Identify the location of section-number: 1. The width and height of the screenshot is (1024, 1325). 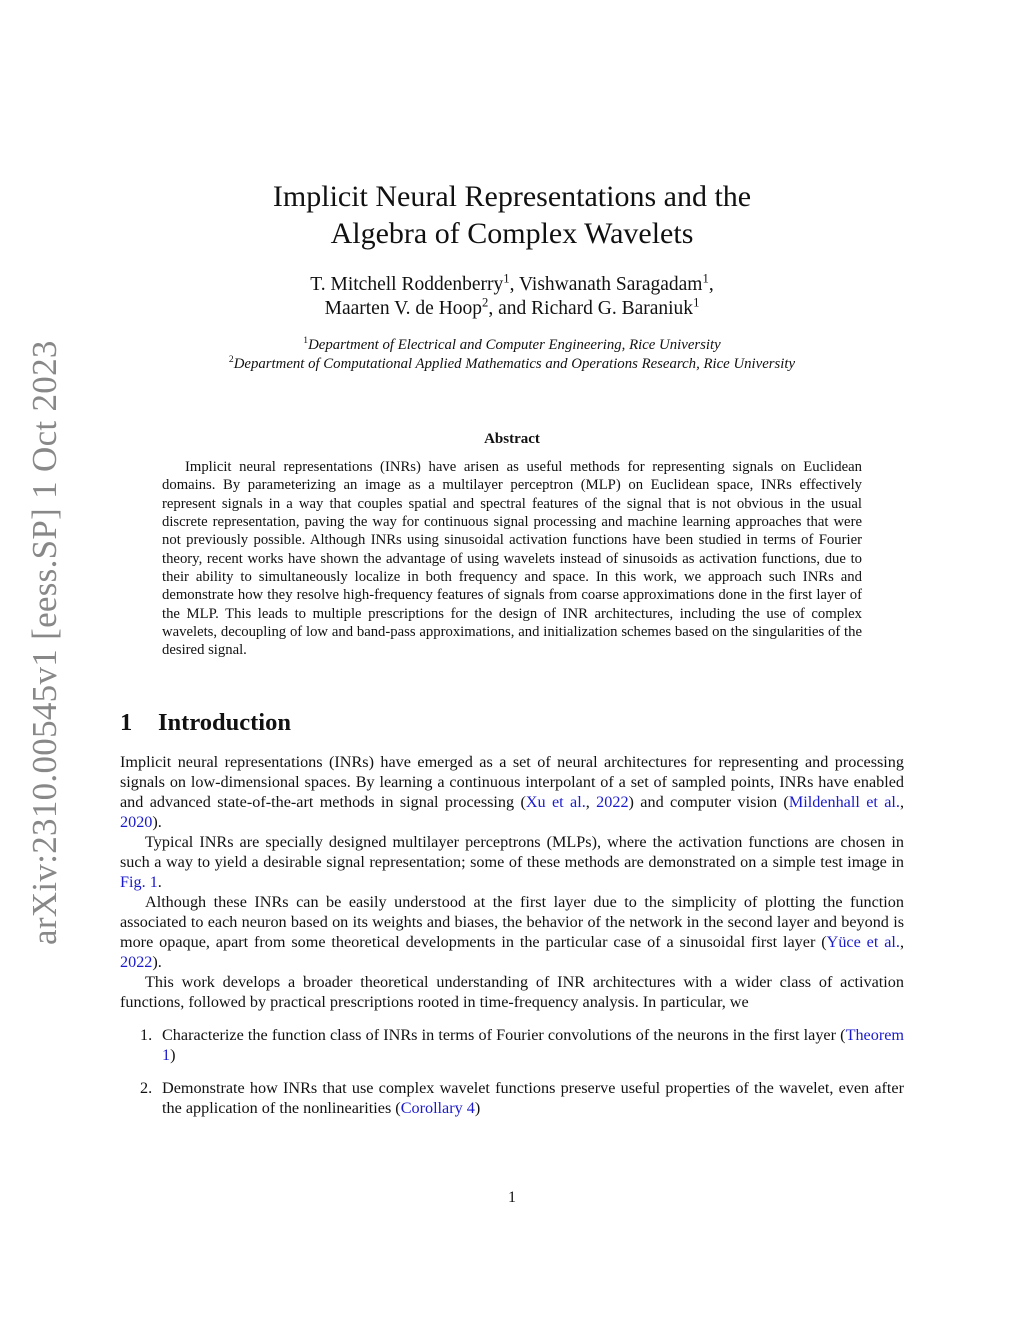
(126, 722).